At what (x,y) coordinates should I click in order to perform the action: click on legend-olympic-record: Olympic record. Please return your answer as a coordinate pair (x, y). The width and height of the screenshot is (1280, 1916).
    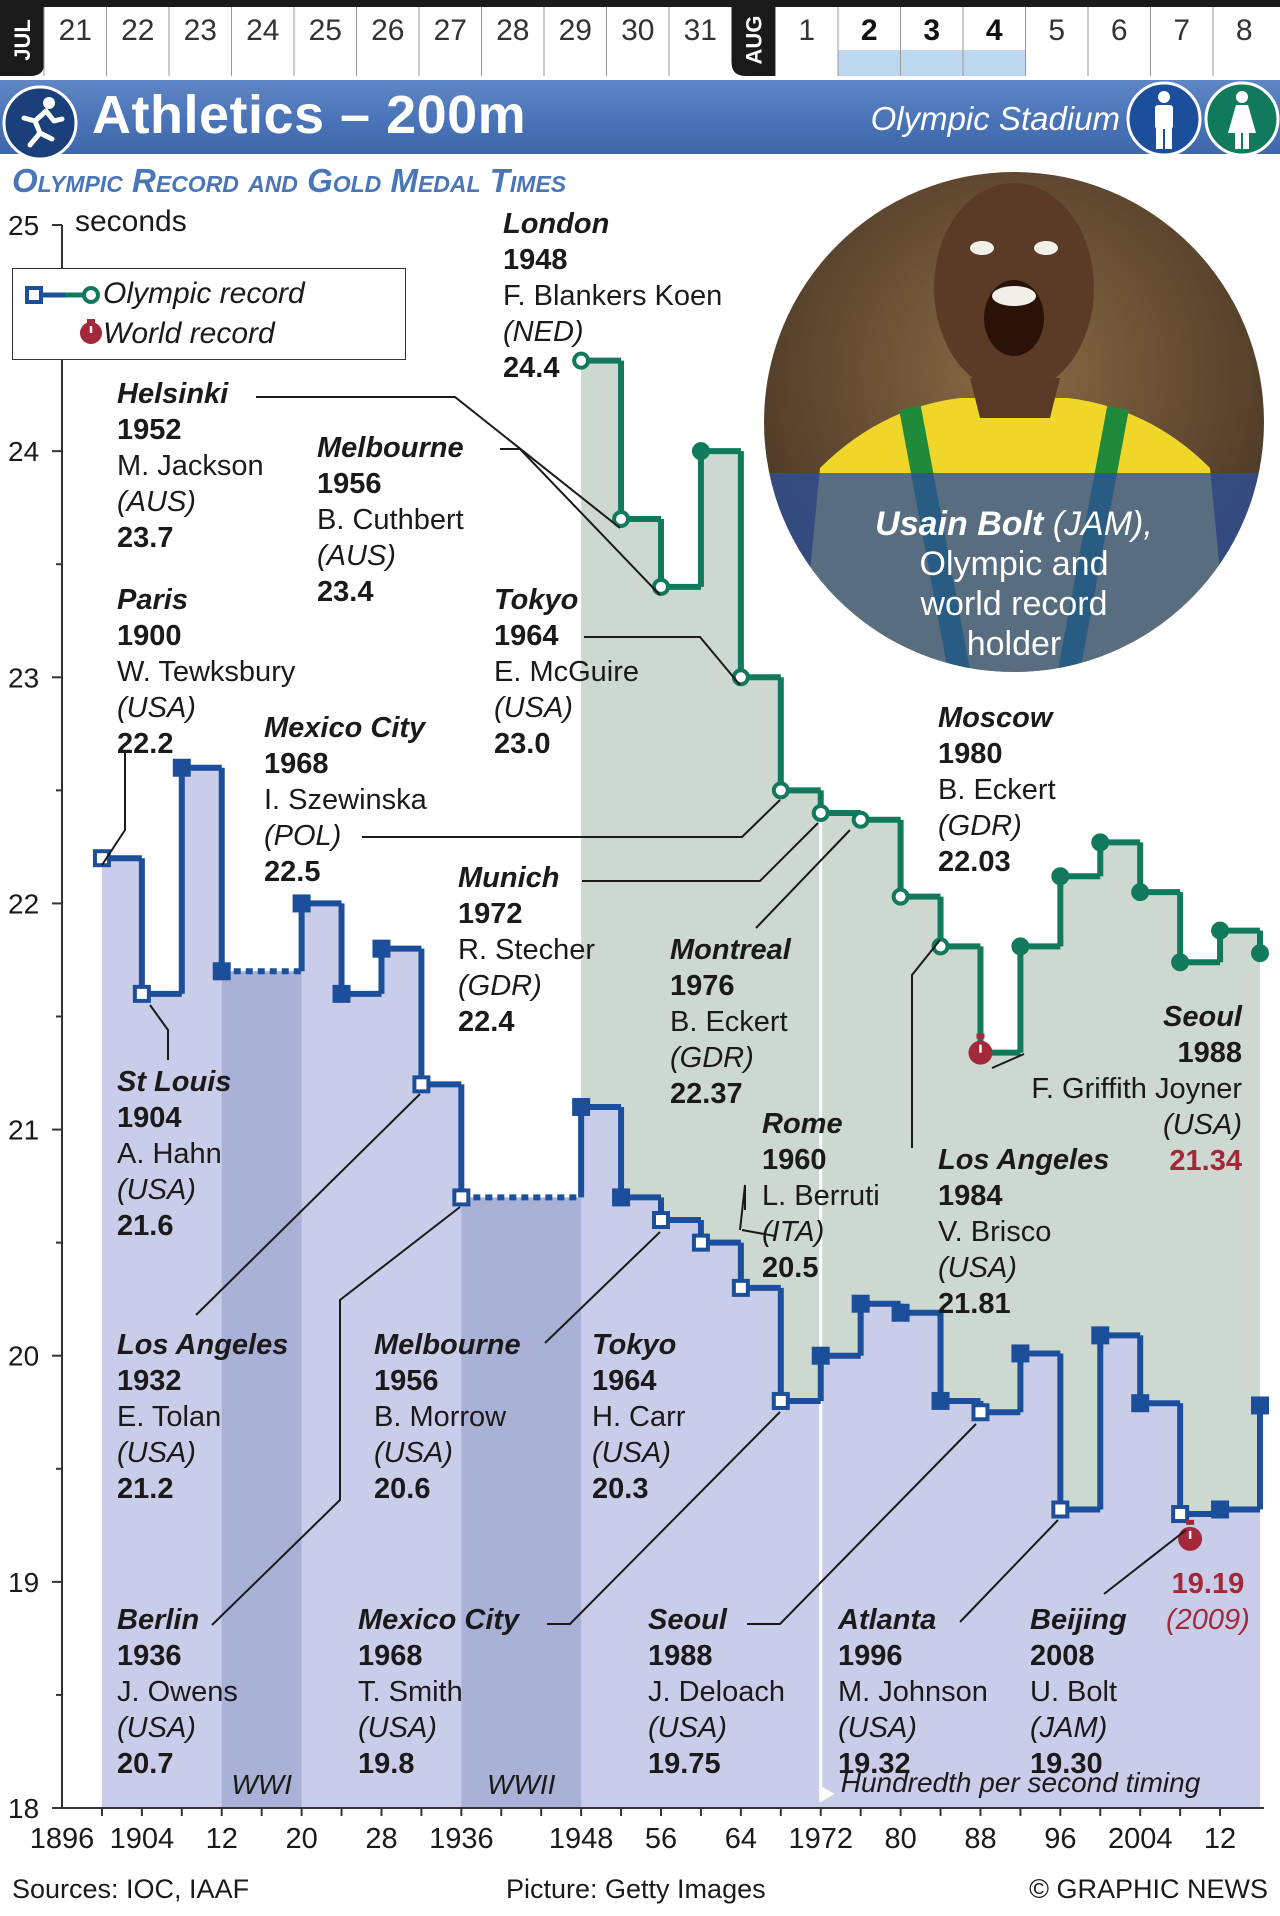
    Looking at the image, I should click on (204, 293).